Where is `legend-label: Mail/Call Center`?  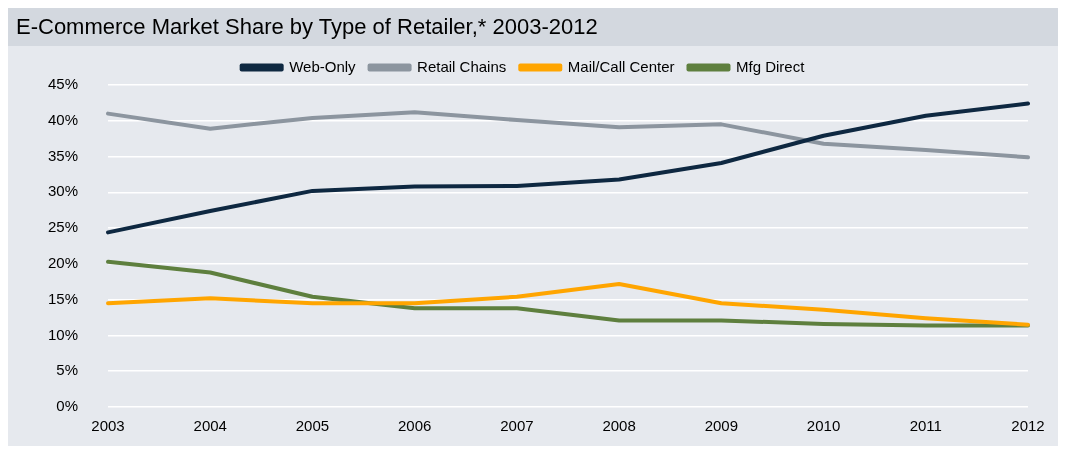 legend-label: Mail/Call Center is located at coordinates (621, 66).